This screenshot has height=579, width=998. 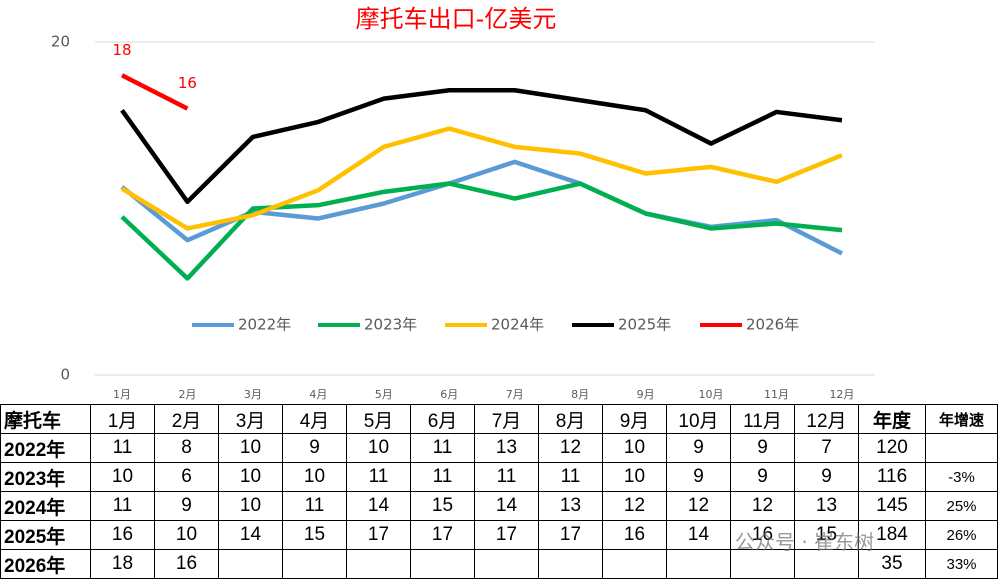 I want to click on x-tick-label: 12月, so click(x=841, y=394).